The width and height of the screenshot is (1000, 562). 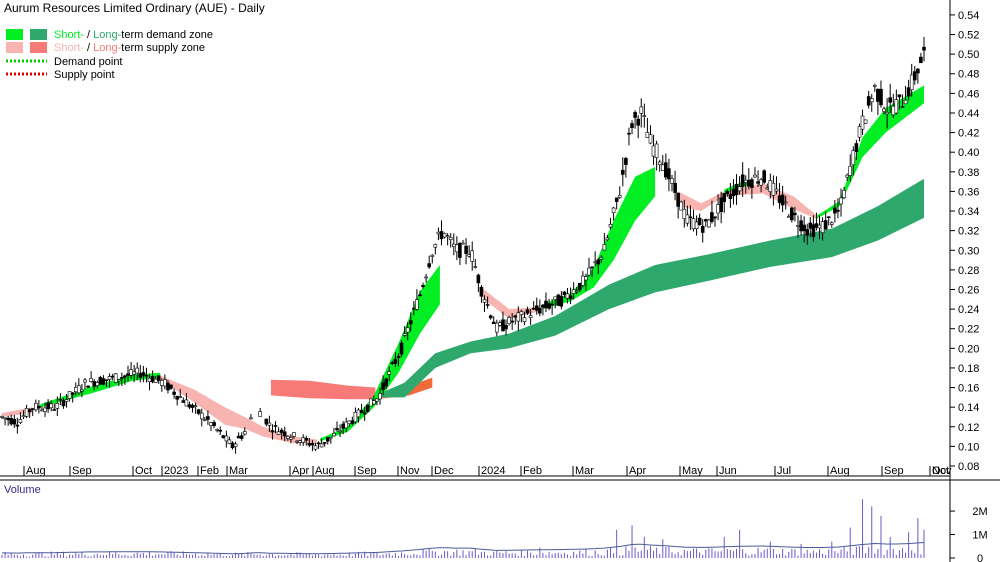 I want to click on price-y-tick-label: 0.36, so click(x=968, y=192).